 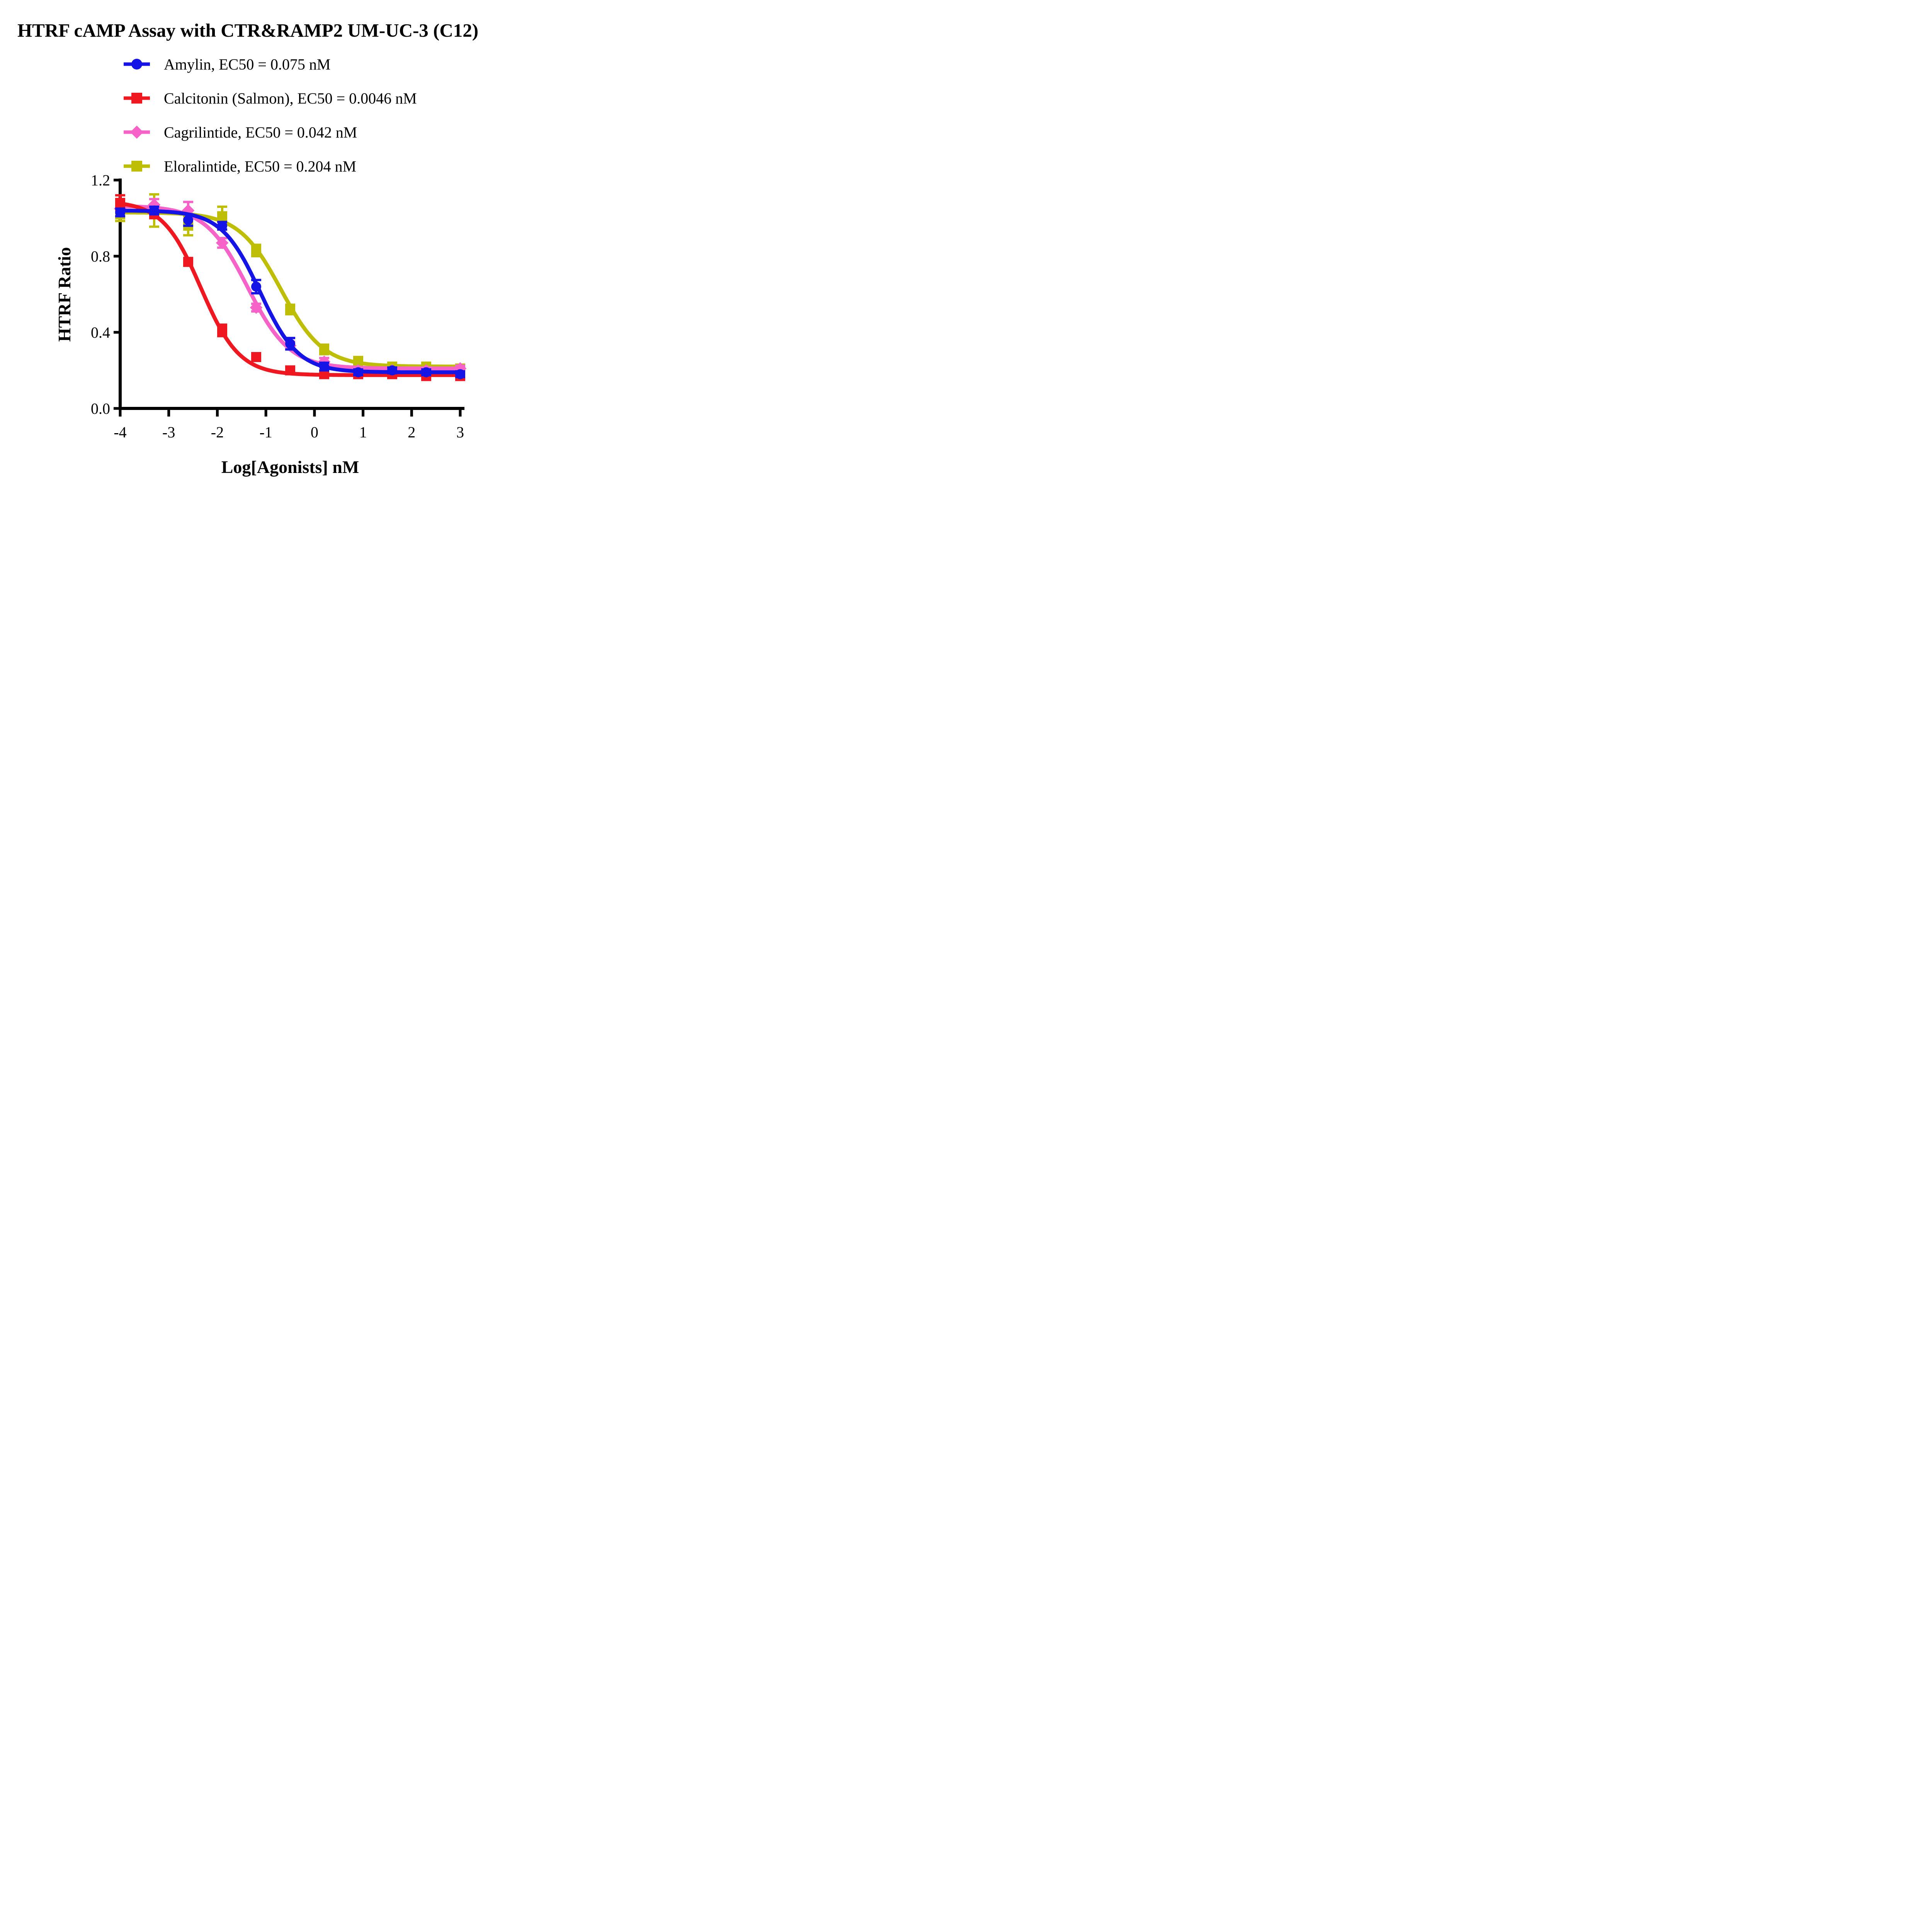 I want to click on x-tick-label: -2, so click(x=218, y=432).